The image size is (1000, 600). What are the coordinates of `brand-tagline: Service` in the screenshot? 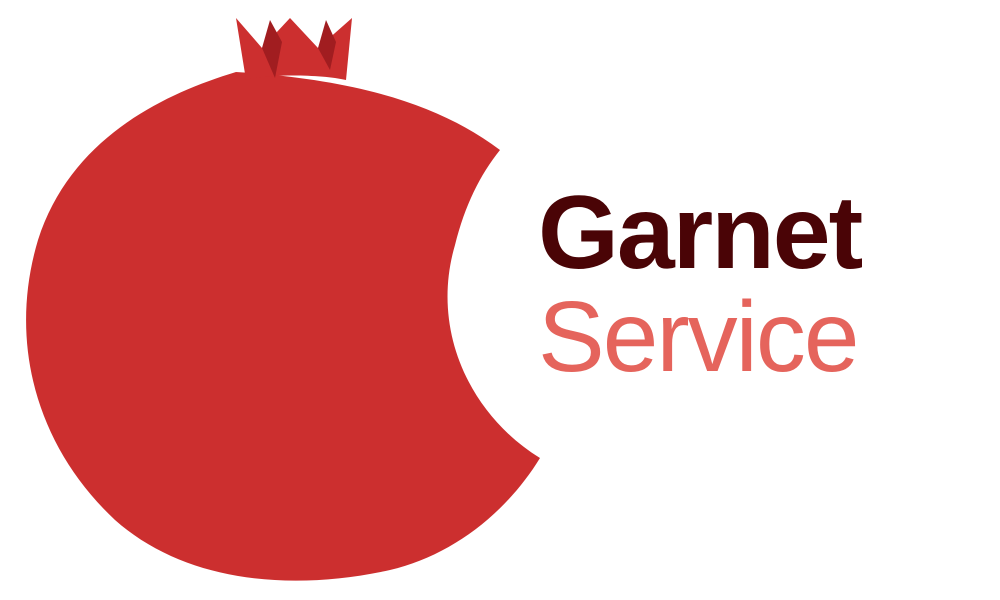 It's located at (698, 337).